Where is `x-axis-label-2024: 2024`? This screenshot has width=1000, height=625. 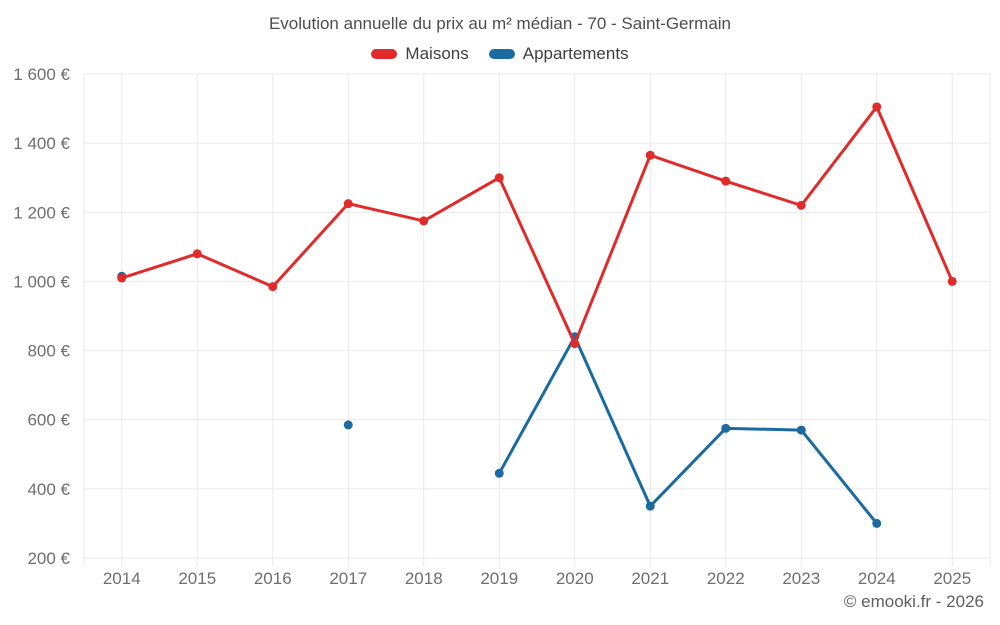 x-axis-label-2024: 2024 is located at coordinates (877, 578).